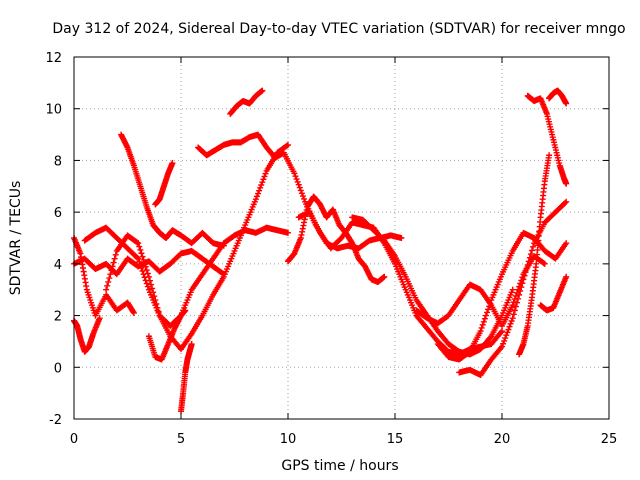  Describe the element at coordinates (339, 466) in the screenshot. I see `x-axis-label: GPS time / hours` at that location.